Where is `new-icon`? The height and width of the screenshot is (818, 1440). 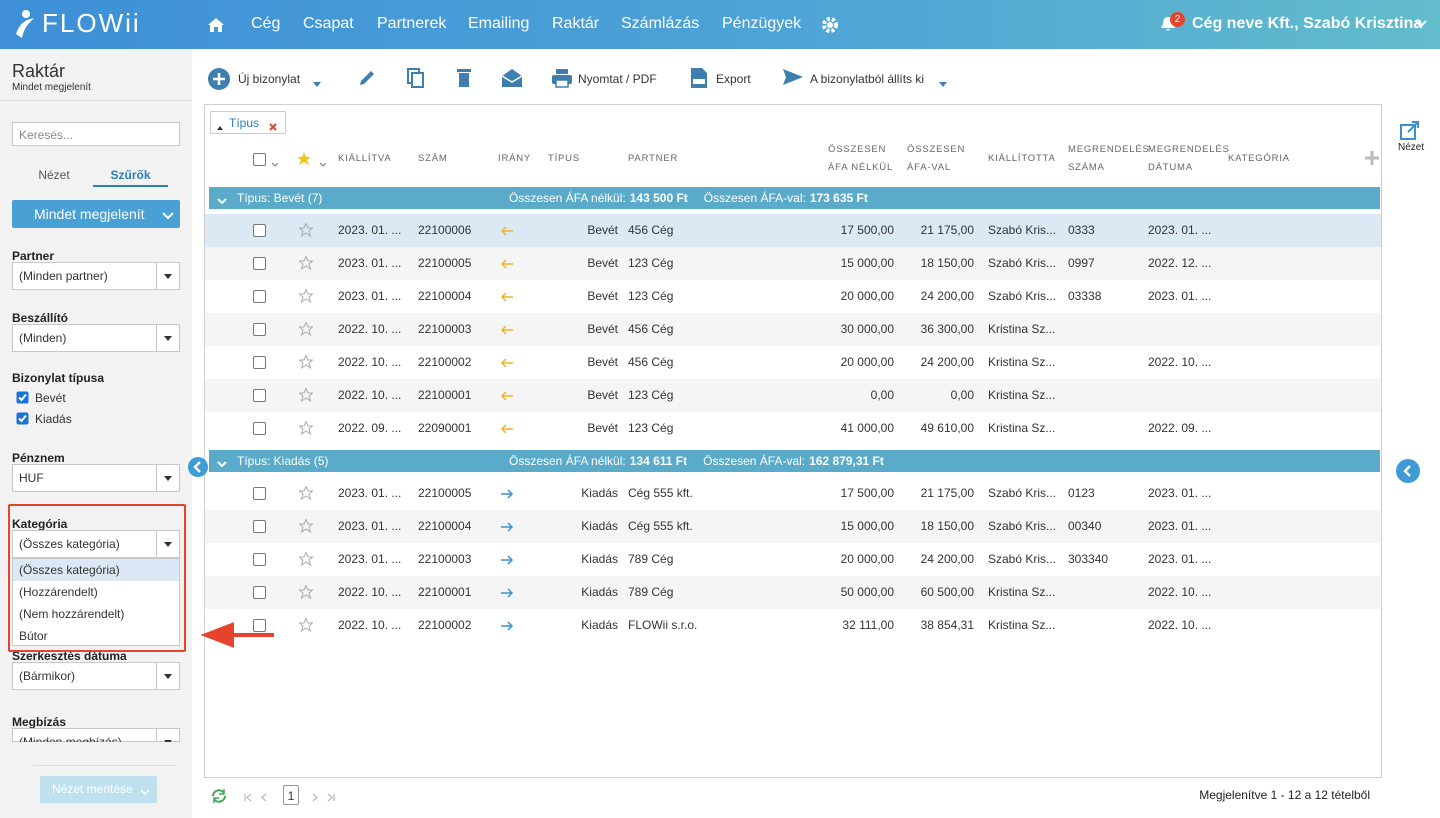
new-icon is located at coordinates (219, 80).